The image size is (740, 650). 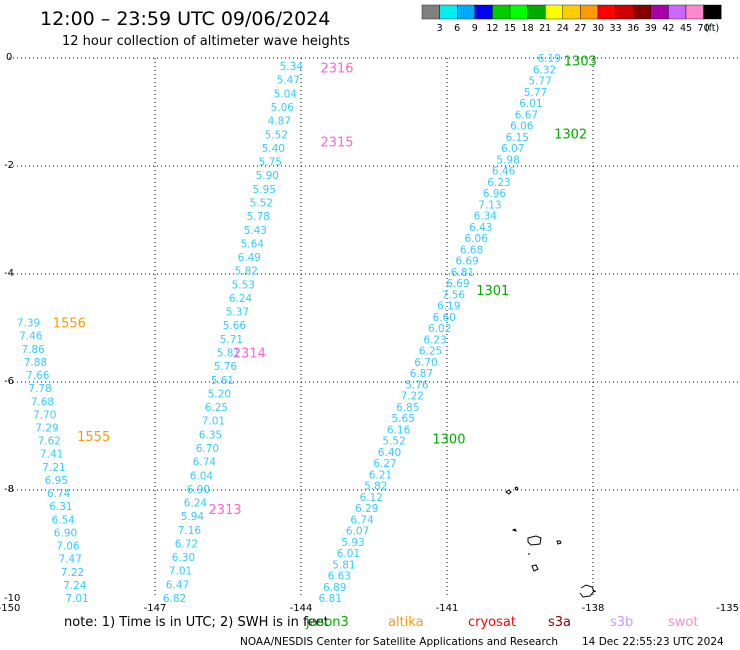 What do you see at coordinates (510, 28) in the screenshot?
I see `legend-label: 15` at bounding box center [510, 28].